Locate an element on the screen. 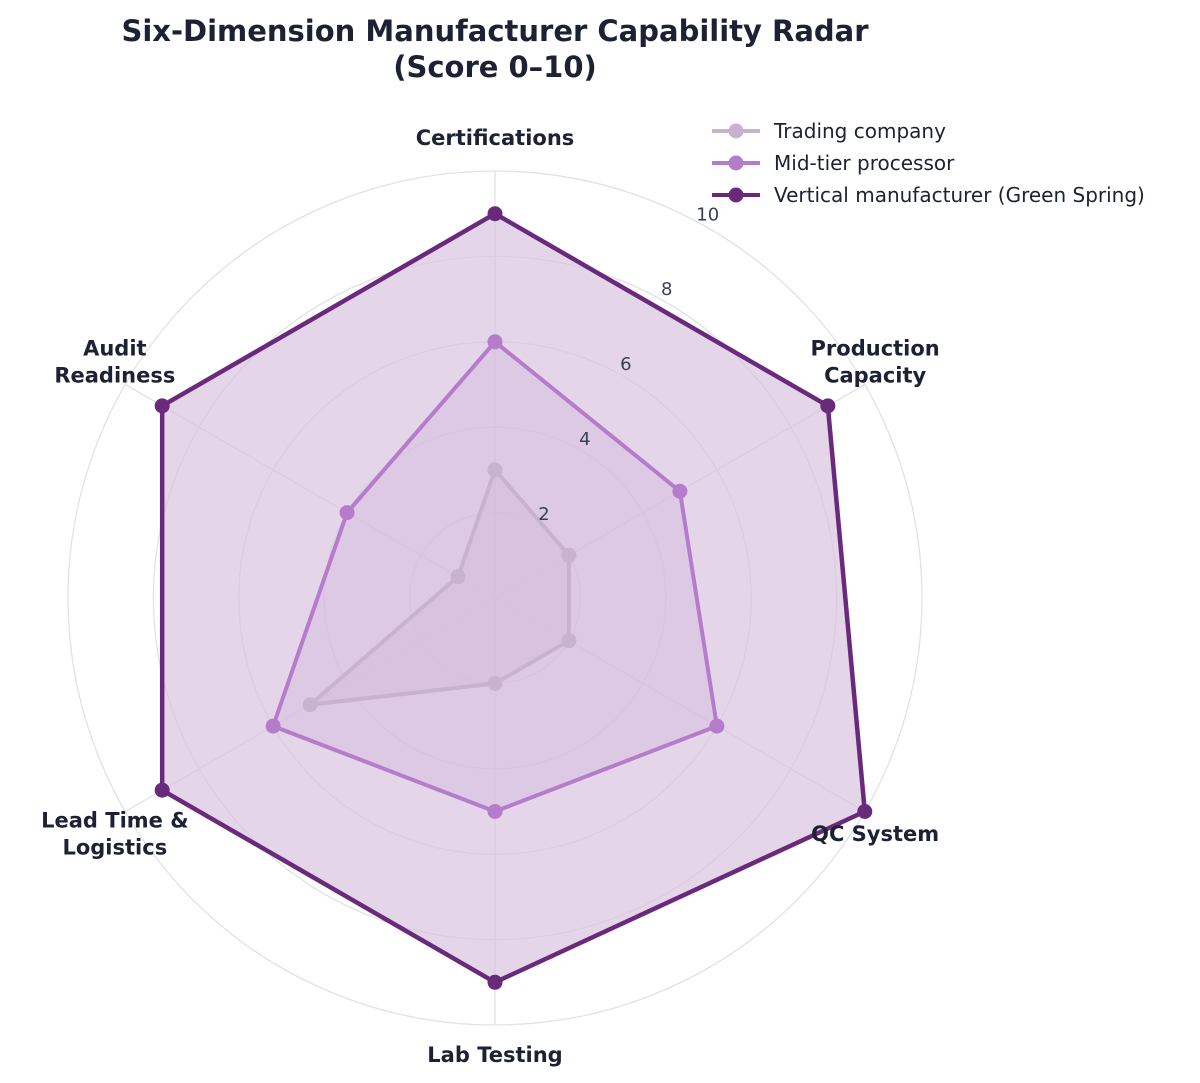 Image resolution: width=1200 pixels, height=1083 pixels. axis-label-2: QC System is located at coordinates (875, 834).